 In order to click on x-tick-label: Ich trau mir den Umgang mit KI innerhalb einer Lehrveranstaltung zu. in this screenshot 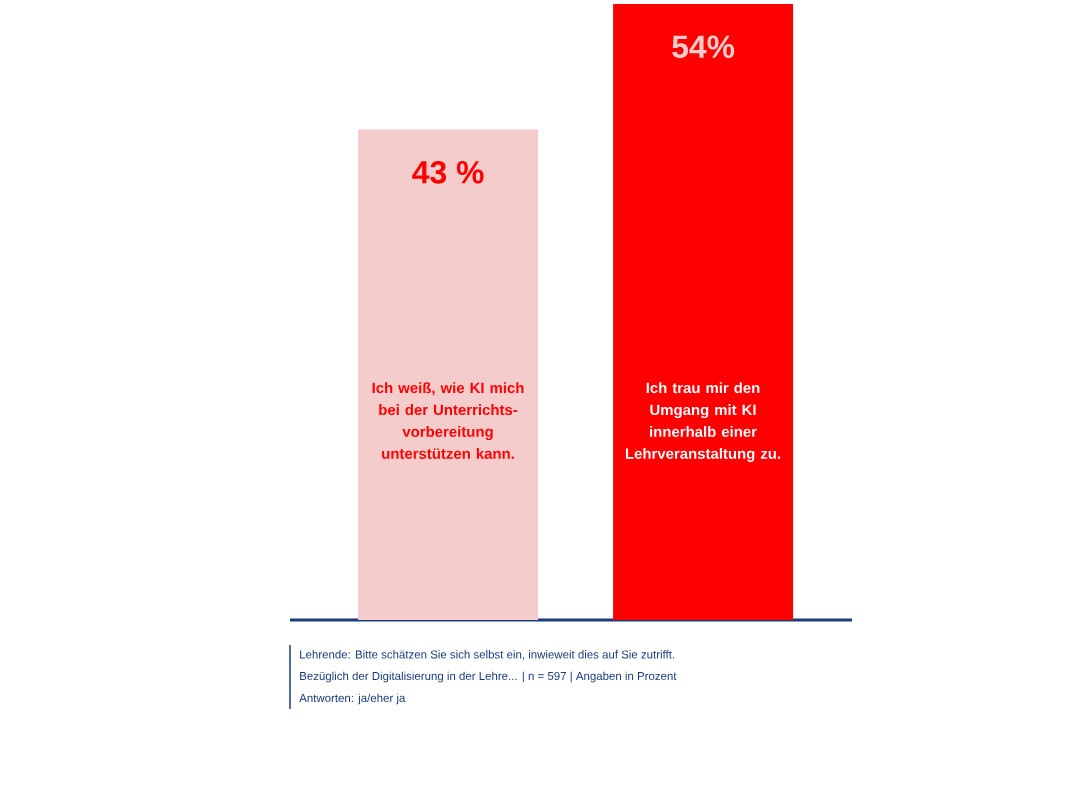, I will do `click(703, 422)`.